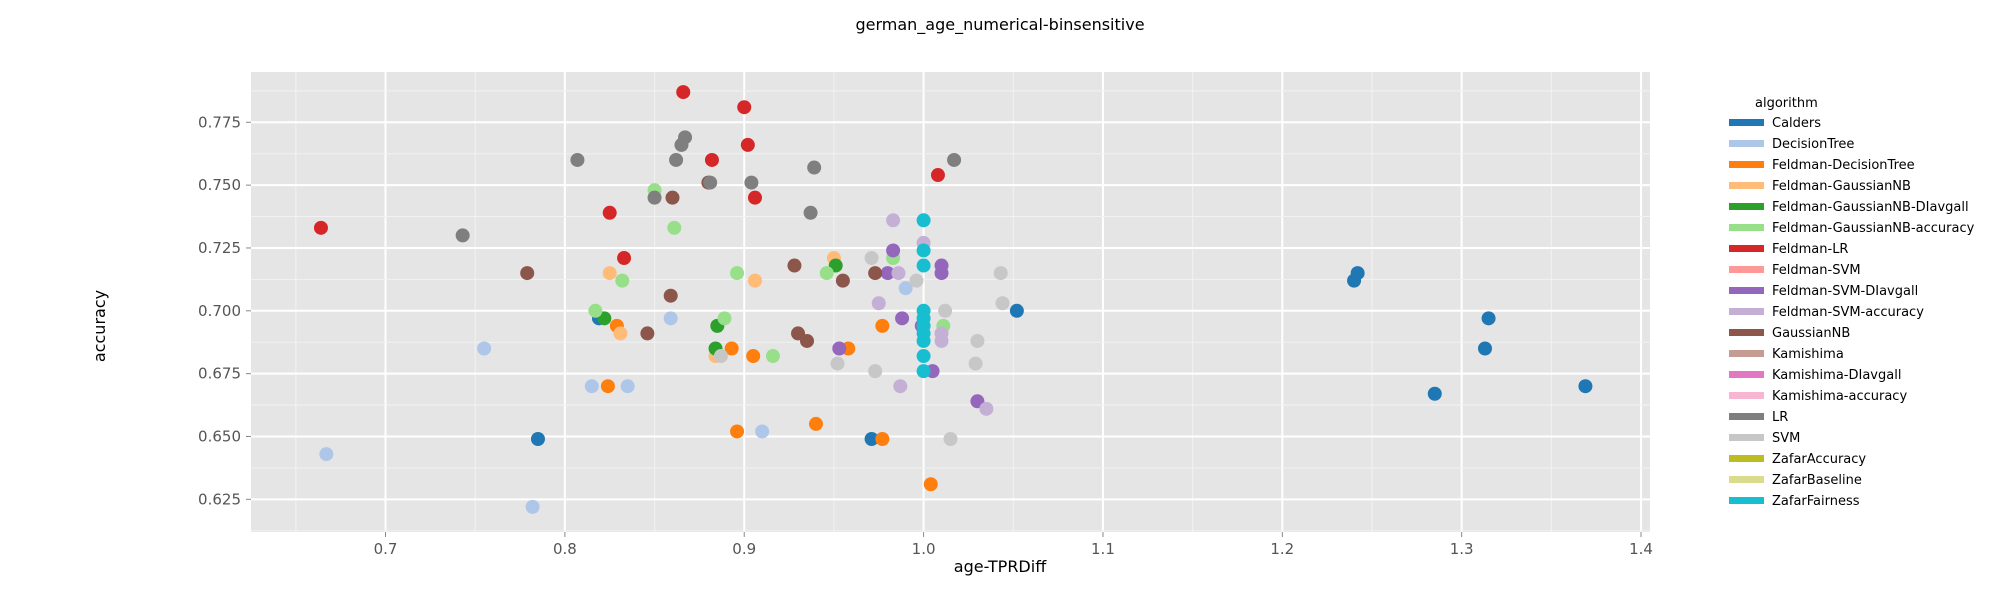 The height and width of the screenshot is (600, 2000). What do you see at coordinates (1808, 354) in the screenshot?
I see `legend-label: Kamishima` at bounding box center [1808, 354].